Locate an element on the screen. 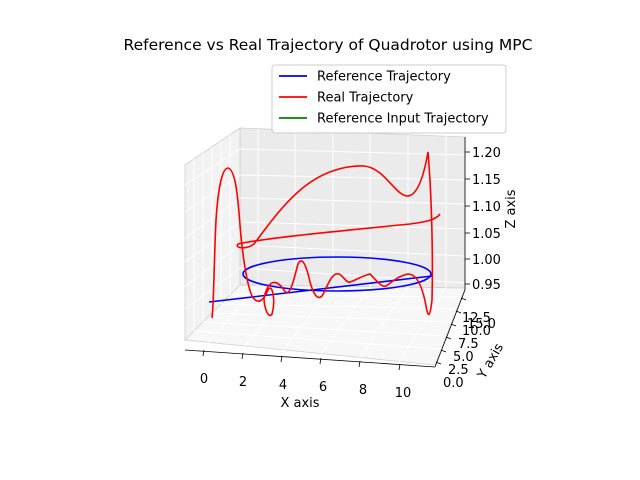 Image resolution: width=640 pixels, height=480 pixels. x-tick-label: 0 is located at coordinates (204, 379).